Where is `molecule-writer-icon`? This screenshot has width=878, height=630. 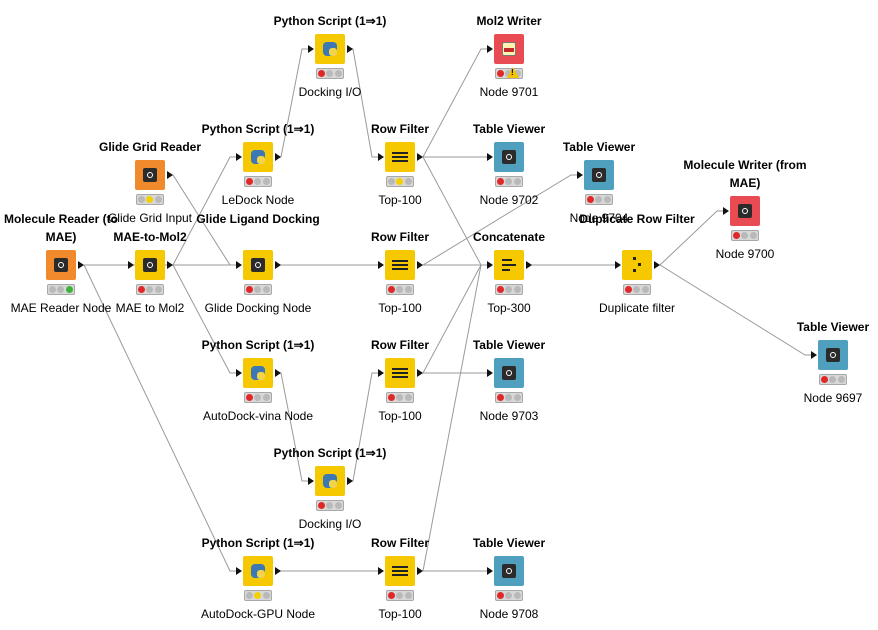
molecule-writer-icon is located at coordinates (745, 211).